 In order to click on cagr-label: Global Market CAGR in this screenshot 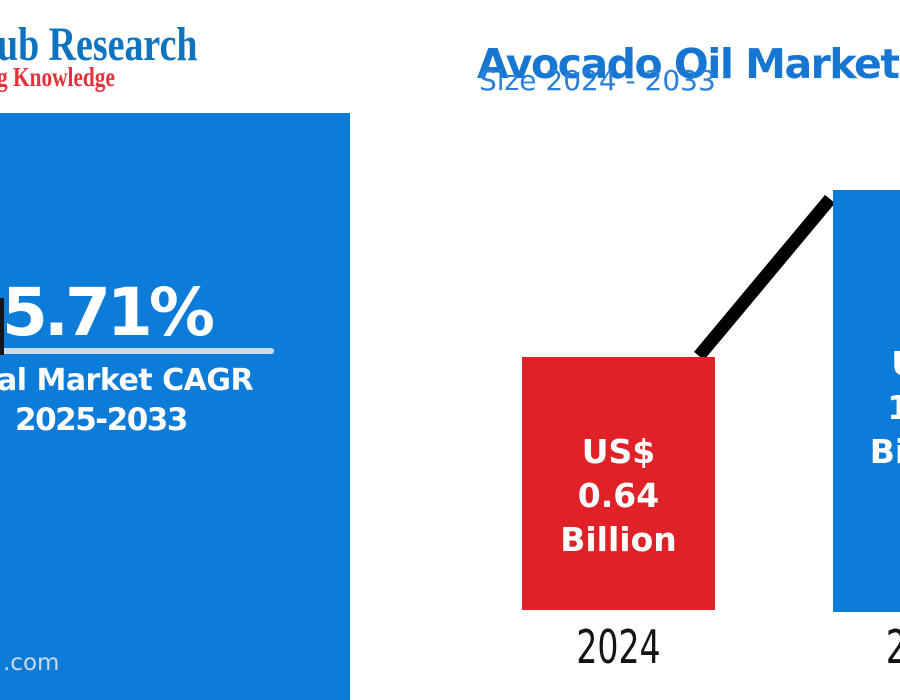, I will do `click(127, 380)`.